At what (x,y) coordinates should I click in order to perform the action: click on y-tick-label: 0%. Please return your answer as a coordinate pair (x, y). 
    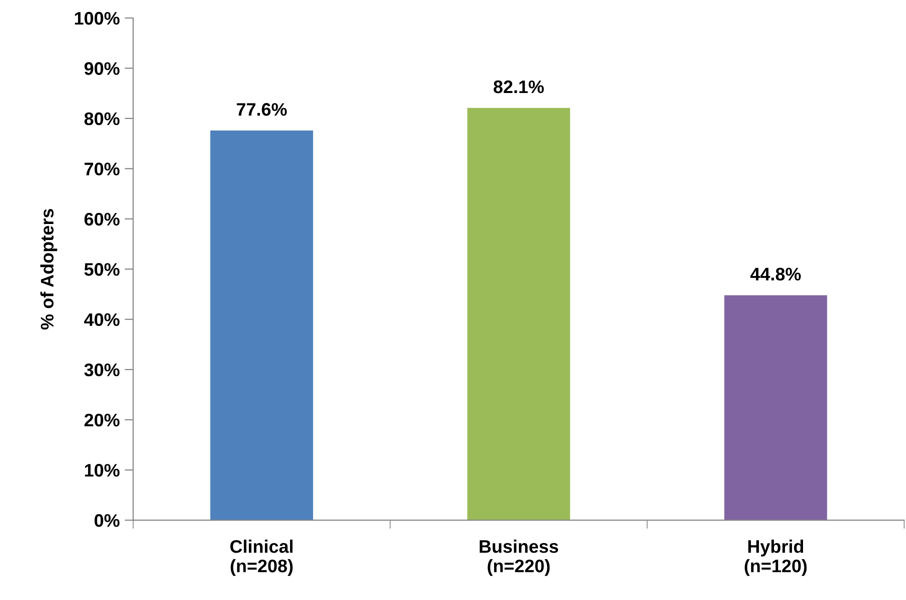
    Looking at the image, I should click on (107, 520).